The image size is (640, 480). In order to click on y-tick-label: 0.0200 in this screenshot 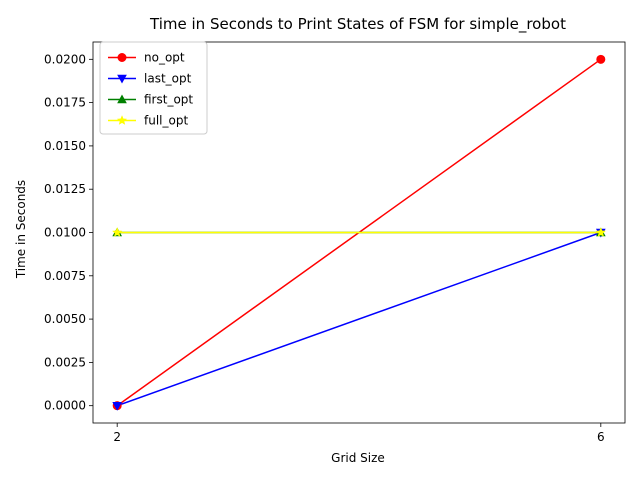, I will do `click(65, 59)`.